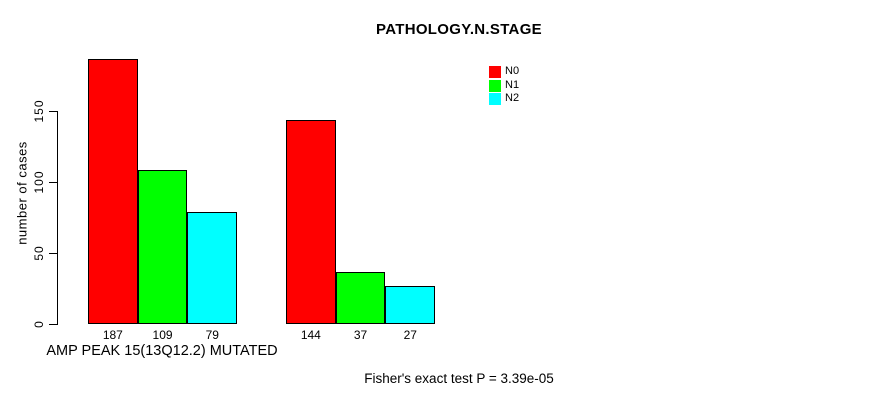 The height and width of the screenshot is (400, 890). What do you see at coordinates (512, 98) in the screenshot?
I see `legend-label: N2` at bounding box center [512, 98].